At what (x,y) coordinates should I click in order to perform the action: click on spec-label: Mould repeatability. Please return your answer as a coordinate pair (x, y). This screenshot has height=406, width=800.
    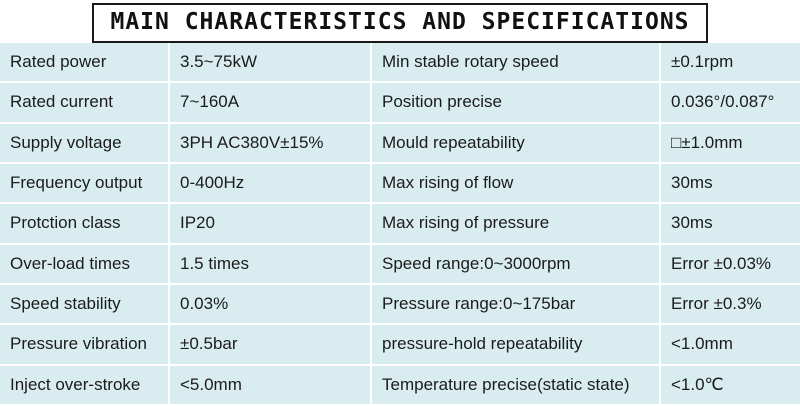
    Looking at the image, I should click on (515, 142).